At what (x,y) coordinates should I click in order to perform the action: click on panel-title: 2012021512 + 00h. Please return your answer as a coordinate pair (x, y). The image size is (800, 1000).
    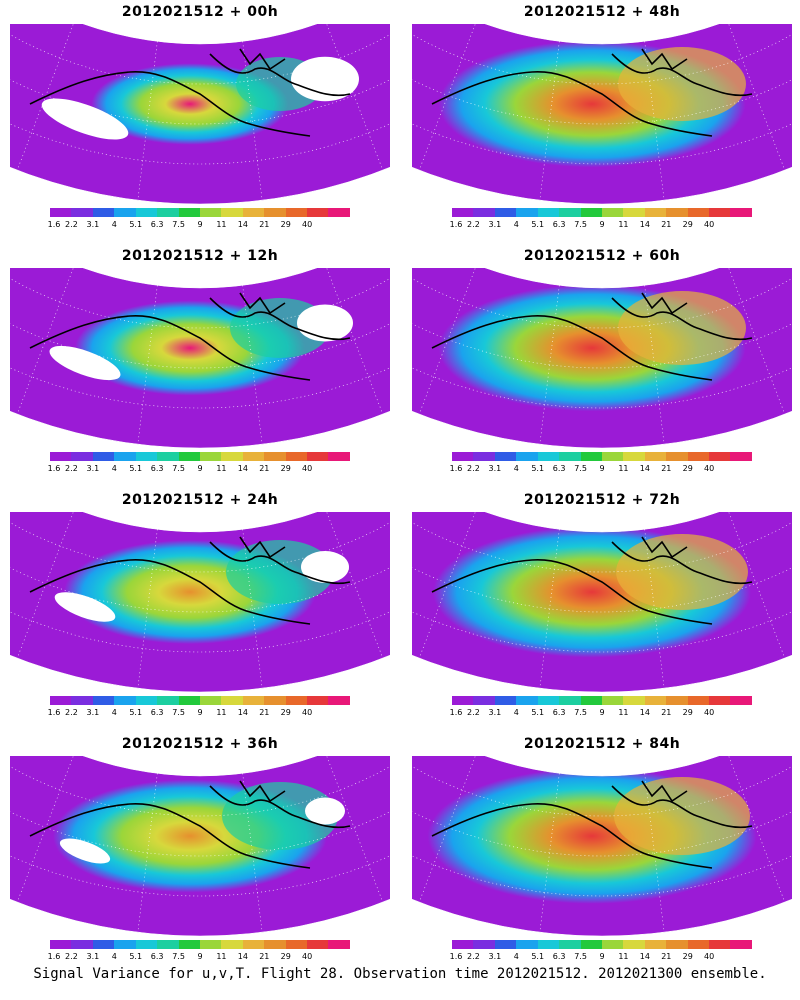
    Looking at the image, I should click on (200, 12).